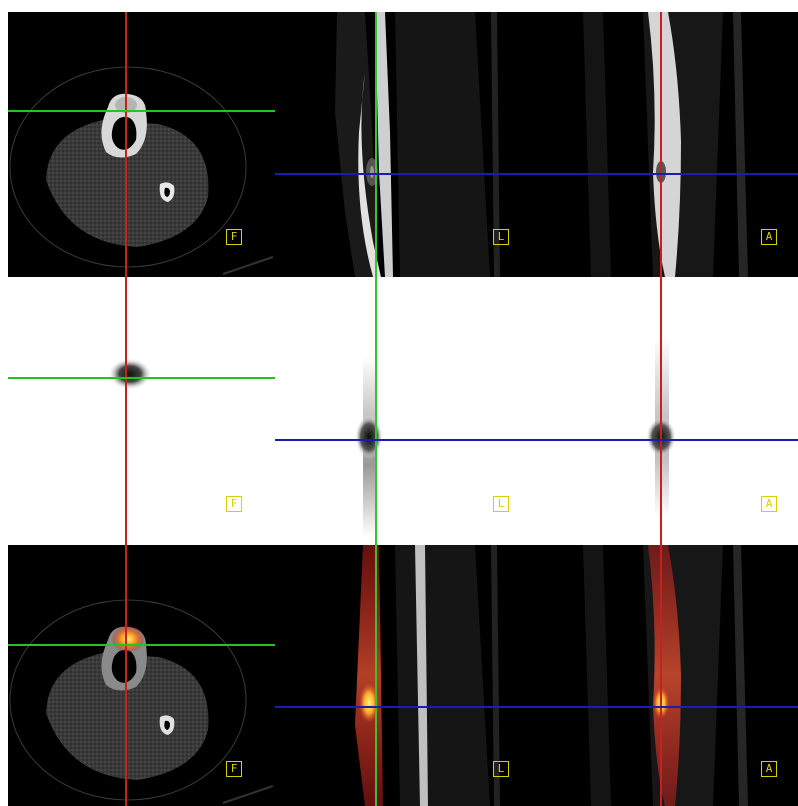 This screenshot has width=798, height=806. What do you see at coordinates (670, 144) in the screenshot?
I see `ct-coronal-view: A` at bounding box center [670, 144].